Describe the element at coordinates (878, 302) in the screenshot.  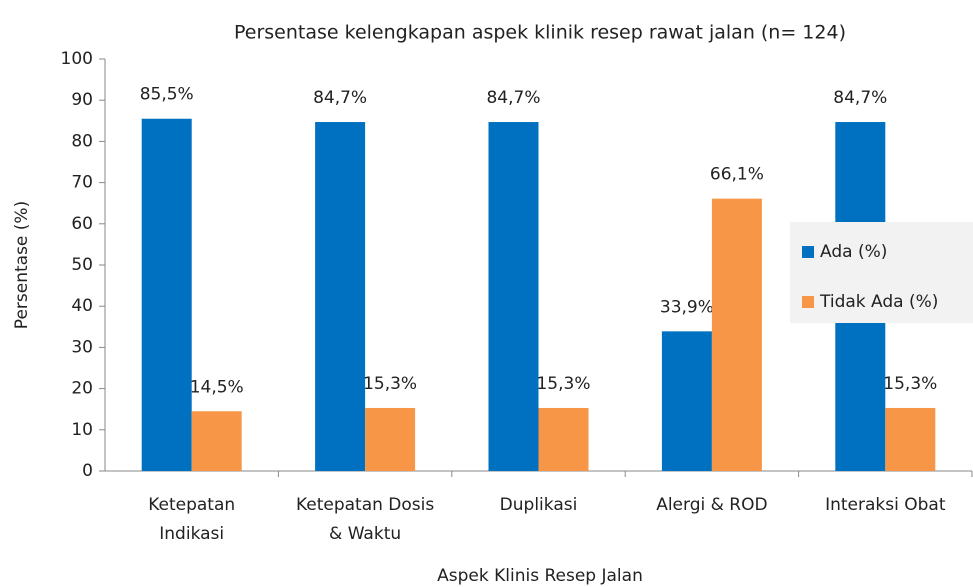
I see `legend-label: Tidak Ada (%)` at that location.